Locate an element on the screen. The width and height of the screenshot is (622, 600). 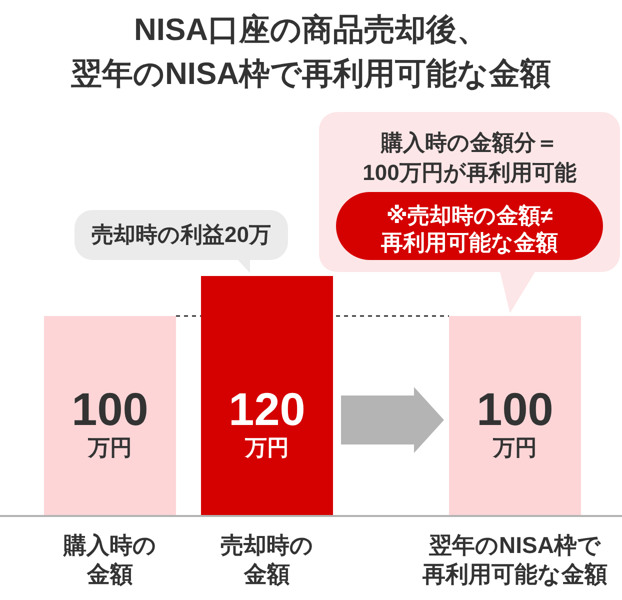
category-label: 翌年のNISA枠で再利用可能な金額 is located at coordinates (515, 559).